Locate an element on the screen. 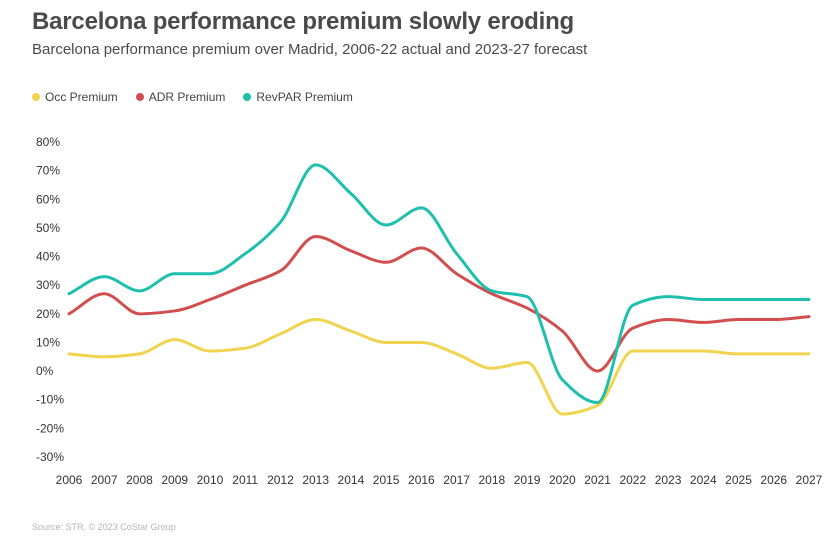 The height and width of the screenshot is (546, 836). y-tick-label: 60% is located at coordinates (48, 199).